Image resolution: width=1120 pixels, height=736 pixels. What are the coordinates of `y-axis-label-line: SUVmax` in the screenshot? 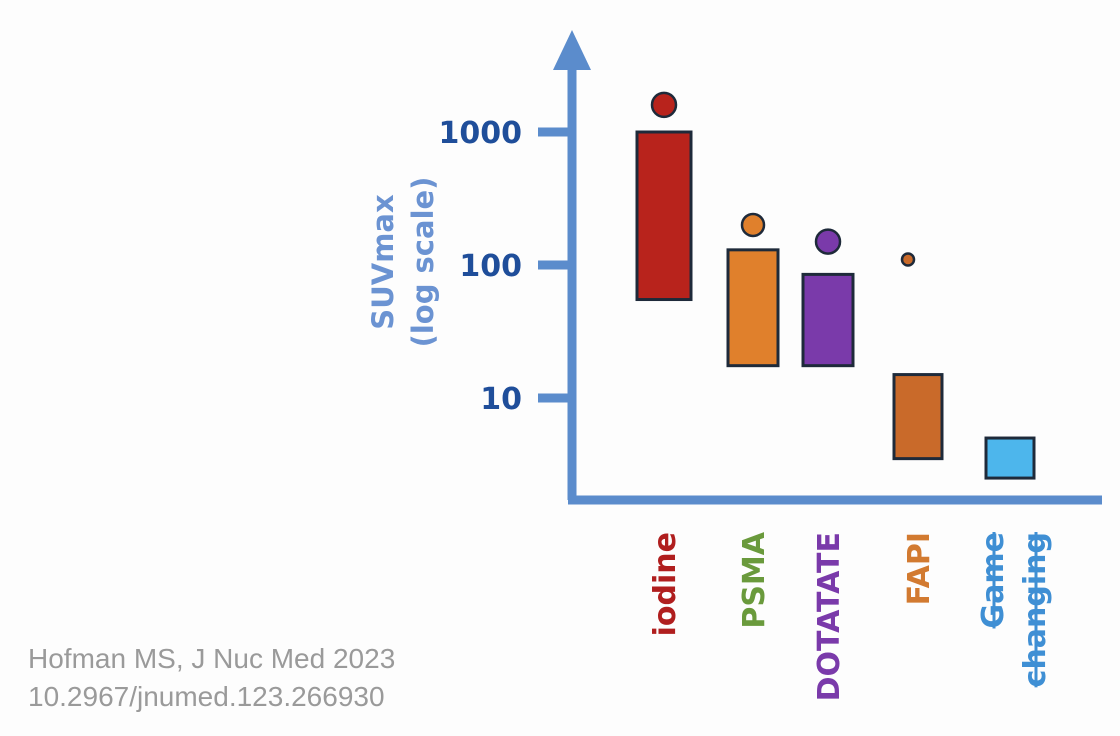 It's located at (383, 262).